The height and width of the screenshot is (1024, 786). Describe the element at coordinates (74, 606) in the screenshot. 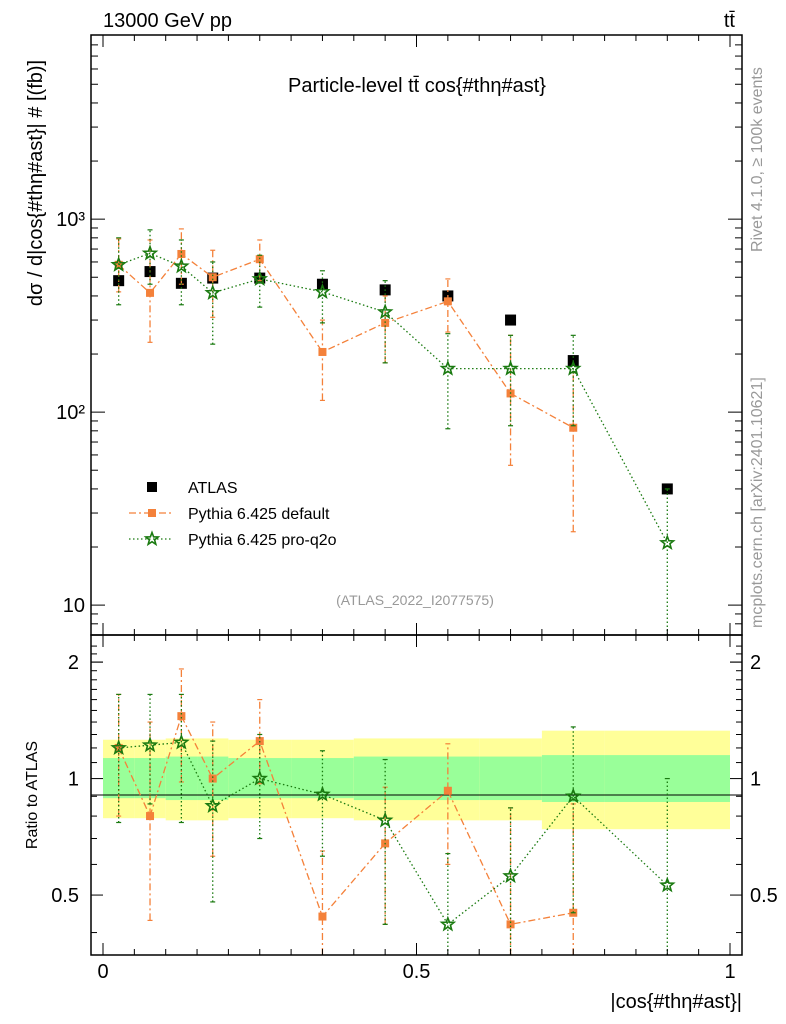

I see `y-tick-label: 10` at that location.